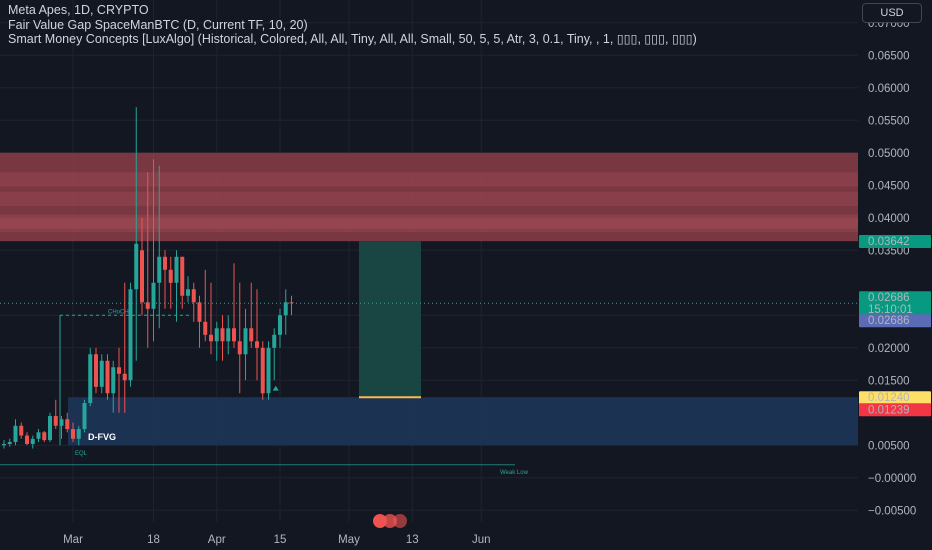 The image size is (932, 550). I want to click on price-tick: 0.06000, so click(889, 89).